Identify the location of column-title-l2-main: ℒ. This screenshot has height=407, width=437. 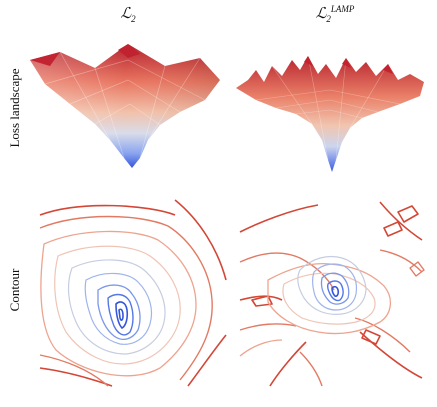
(126, 14).